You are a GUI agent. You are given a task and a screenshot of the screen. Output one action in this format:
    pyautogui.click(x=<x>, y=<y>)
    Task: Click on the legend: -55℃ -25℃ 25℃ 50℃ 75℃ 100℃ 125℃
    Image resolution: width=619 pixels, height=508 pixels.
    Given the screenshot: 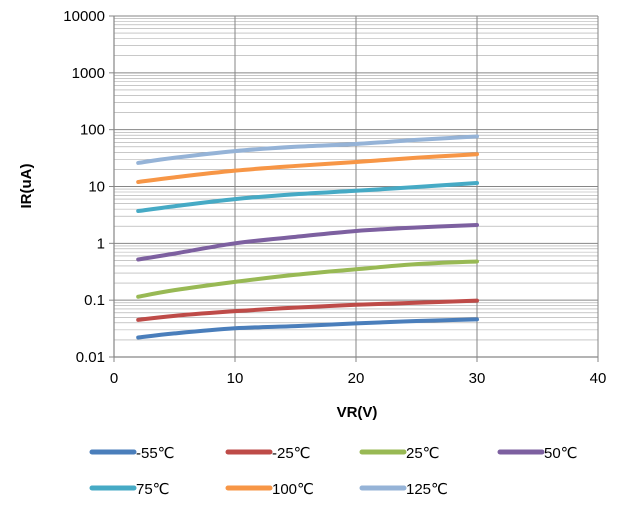 What is the action you would take?
    pyautogui.click(x=333, y=471)
    